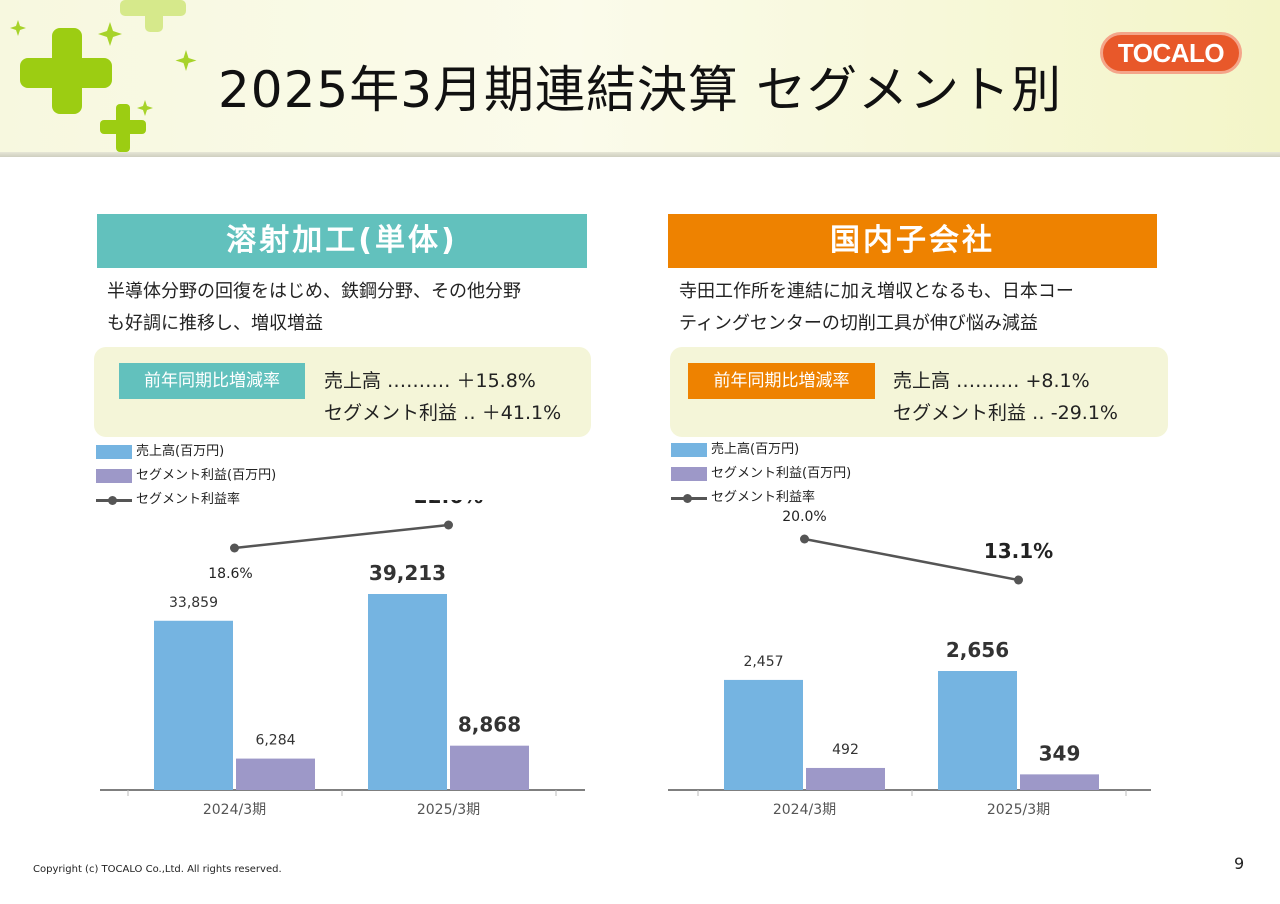  What do you see at coordinates (1171, 53) in the screenshot?
I see `tocalo-logo: TOCALO` at bounding box center [1171, 53].